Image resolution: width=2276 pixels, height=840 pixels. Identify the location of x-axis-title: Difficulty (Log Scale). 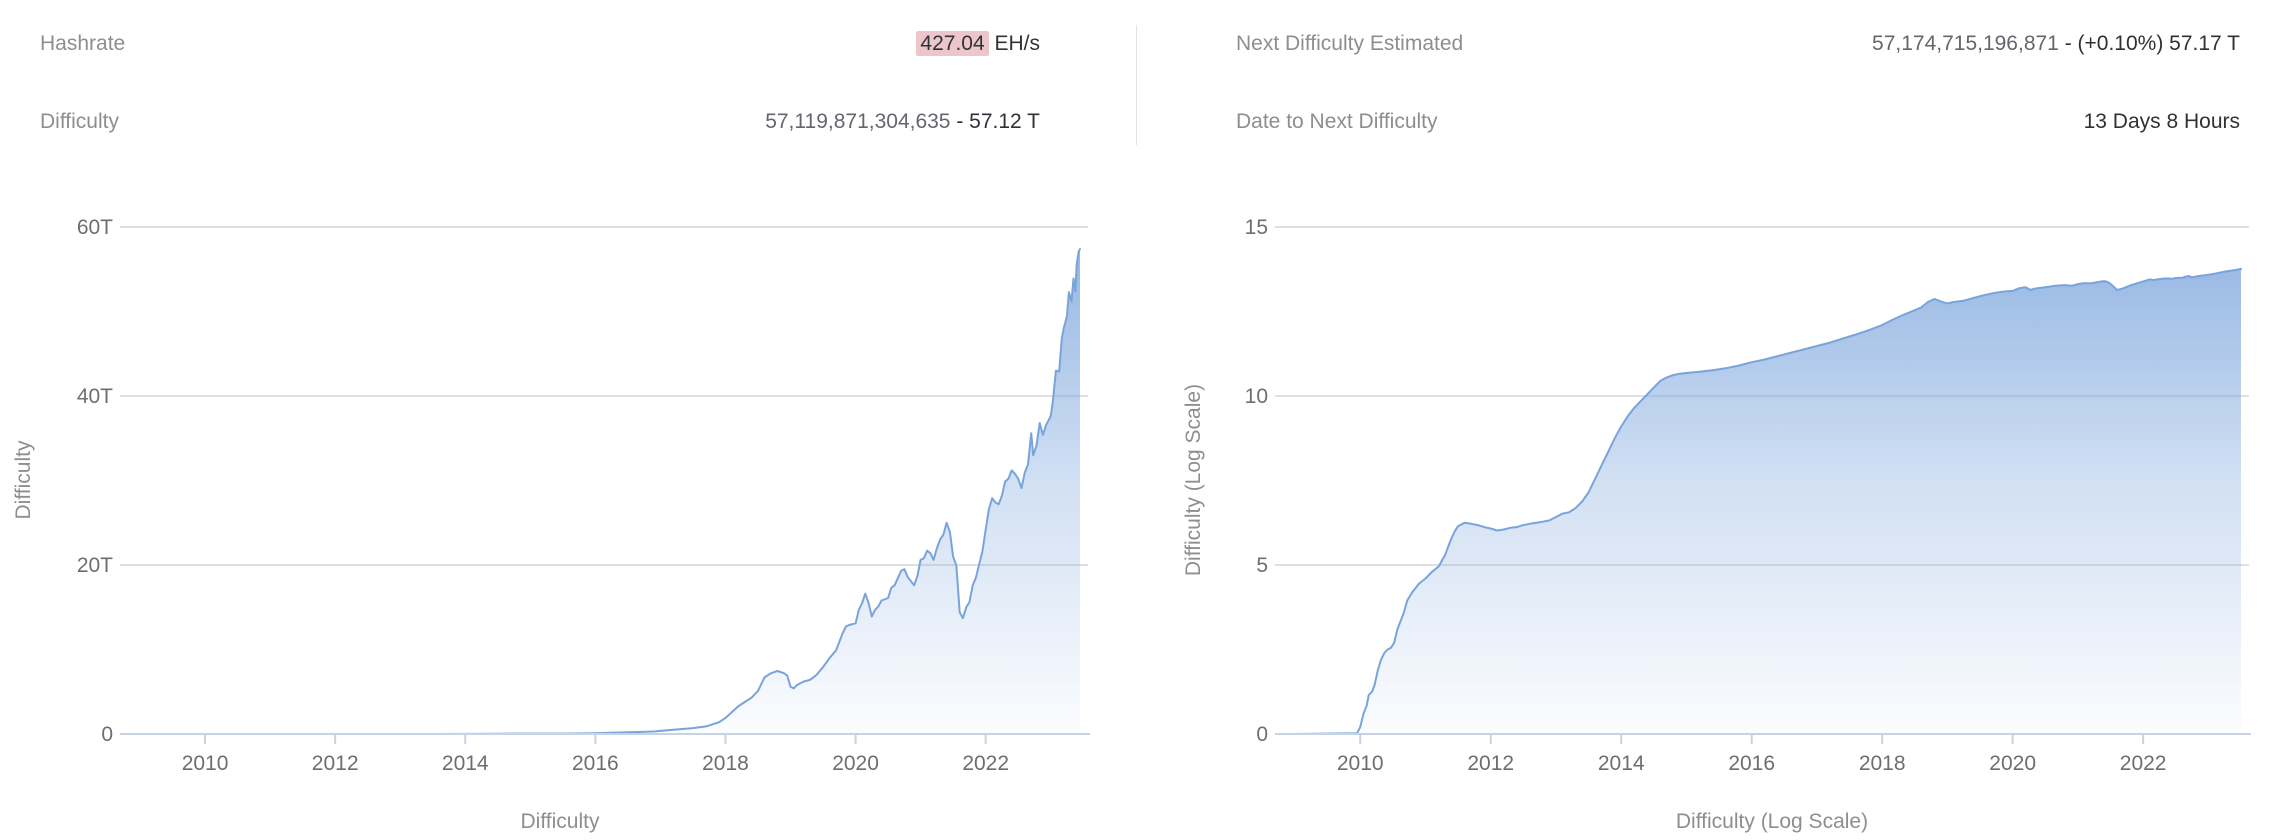
(1772, 821).